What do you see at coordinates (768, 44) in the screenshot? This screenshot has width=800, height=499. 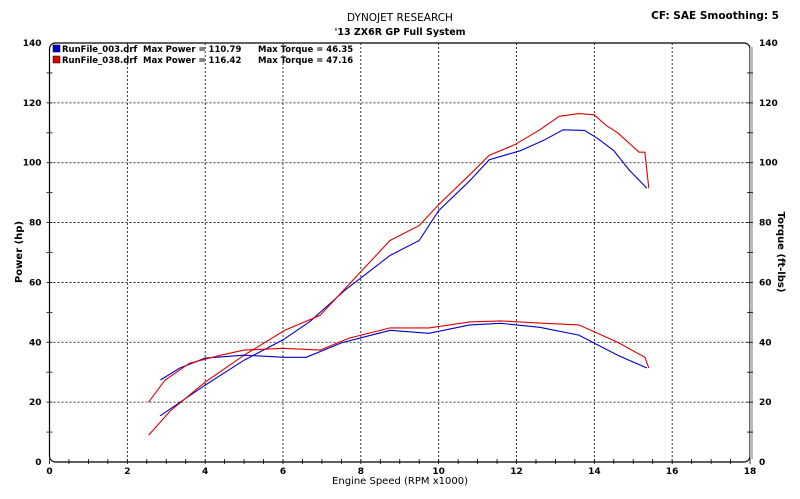 I see `y2-tick-label: 140` at bounding box center [768, 44].